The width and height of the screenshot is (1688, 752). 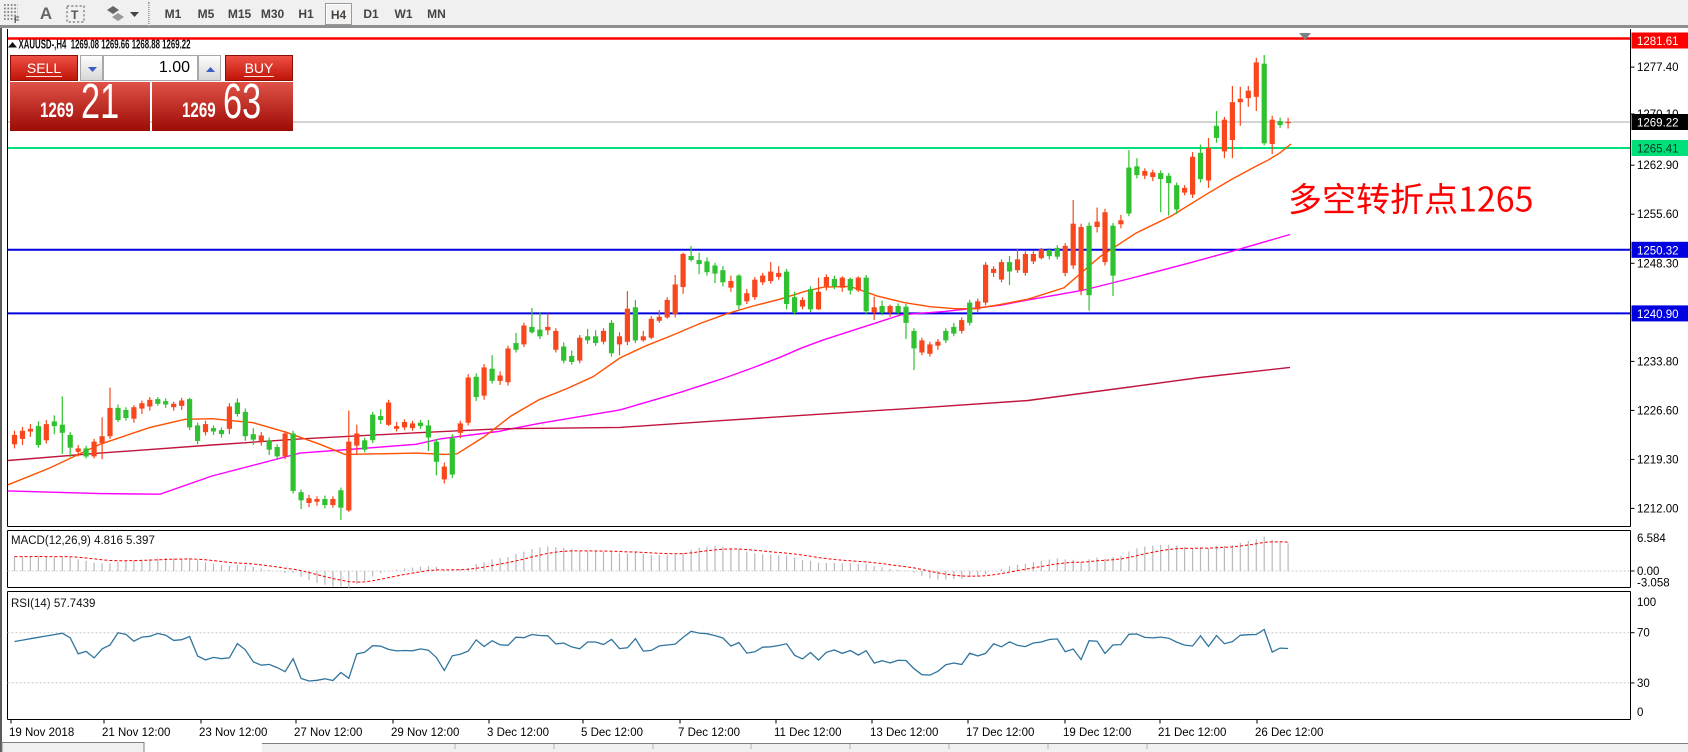 What do you see at coordinates (1658, 251) in the screenshot?
I see `svg-text: 1250.32` at bounding box center [1658, 251].